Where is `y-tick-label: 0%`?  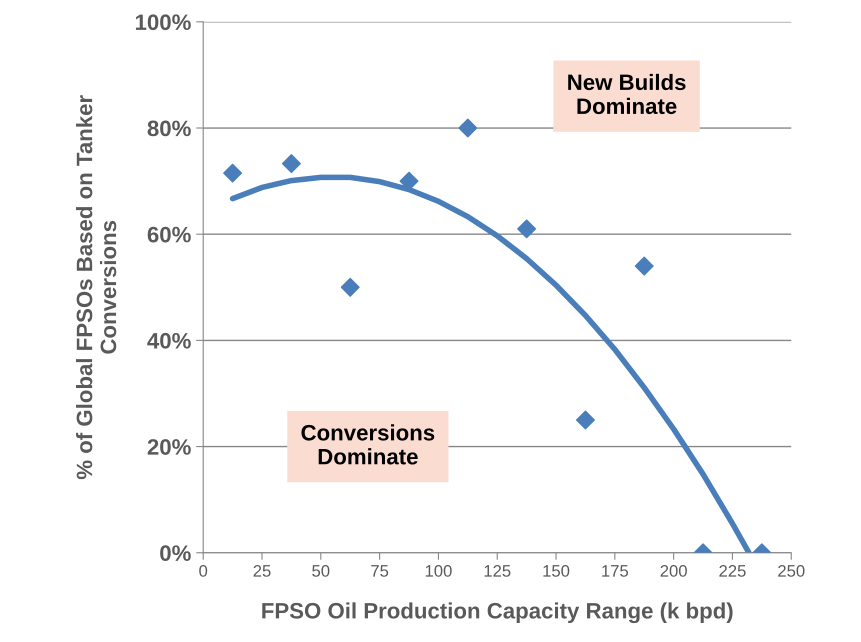 y-tick-label: 0% is located at coordinates (175, 553).